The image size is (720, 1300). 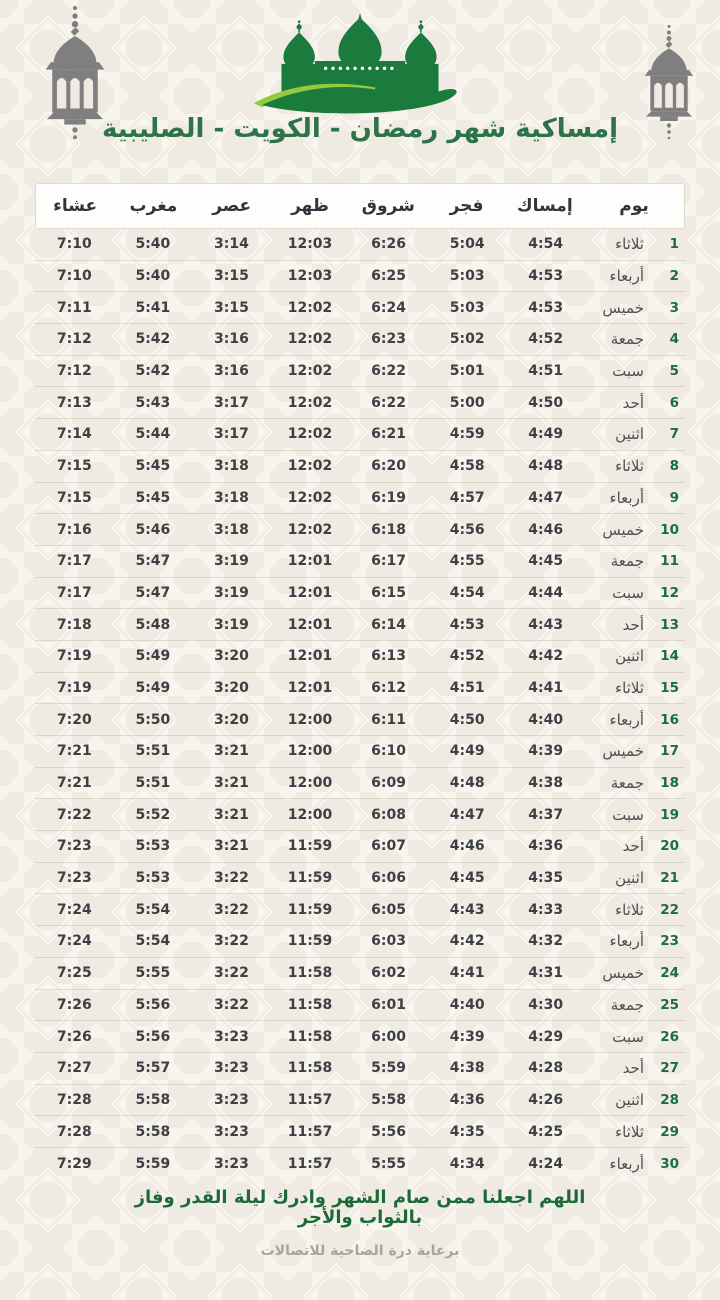 What do you see at coordinates (153, 497) in the screenshot?
I see `maghrib-time: 5:45` at bounding box center [153, 497].